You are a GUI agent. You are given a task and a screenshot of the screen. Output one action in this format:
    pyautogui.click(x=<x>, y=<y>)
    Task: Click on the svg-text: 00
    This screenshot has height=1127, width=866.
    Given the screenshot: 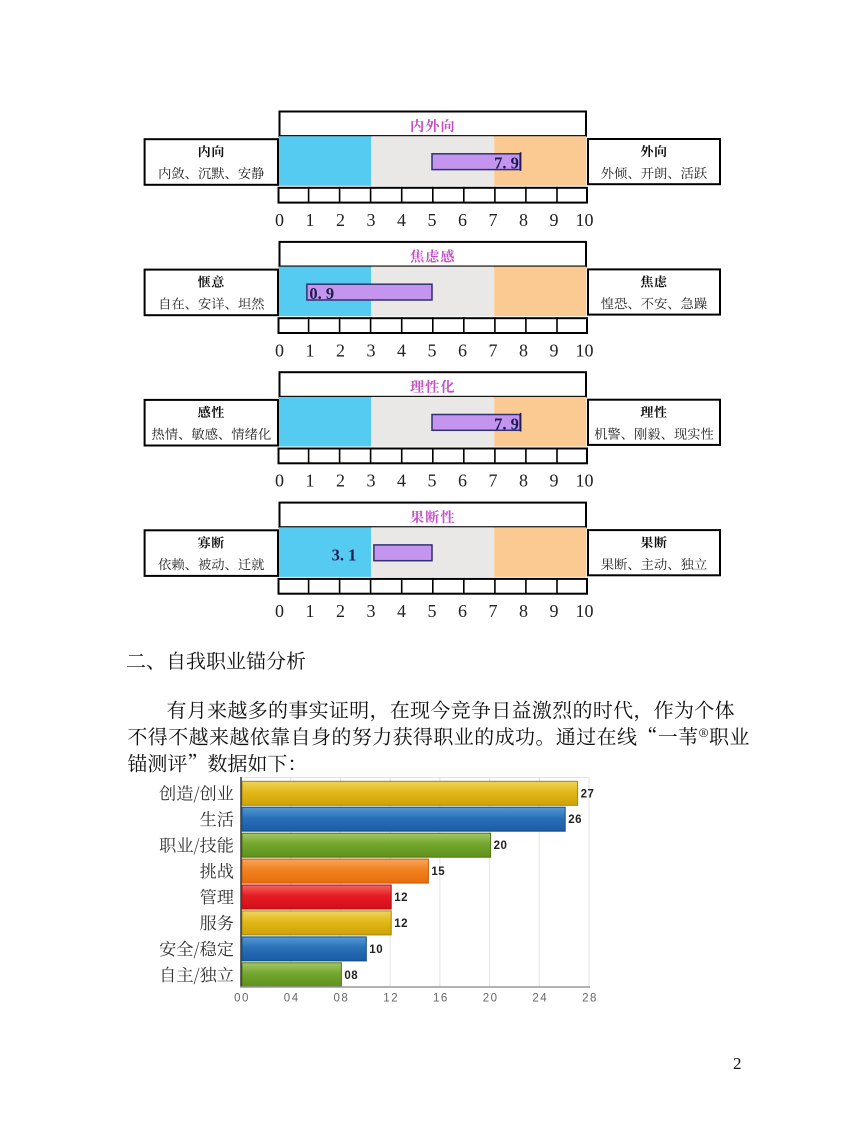 What is the action you would take?
    pyautogui.click(x=242, y=999)
    